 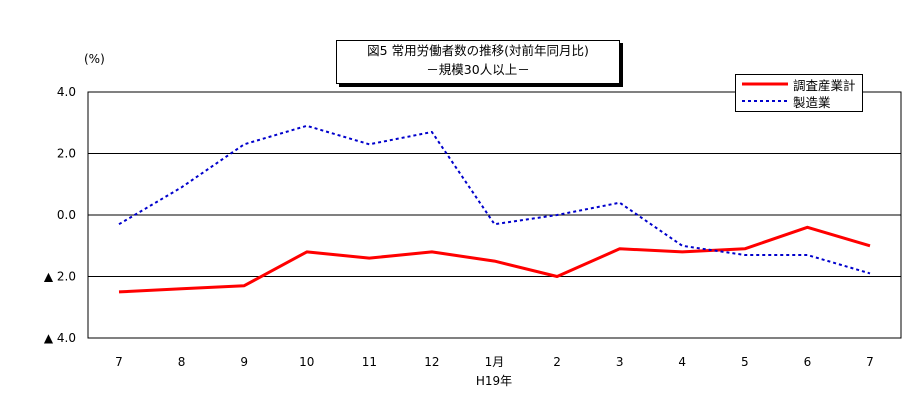 I want to click on y-tick-label: 0.0, so click(x=66, y=215).